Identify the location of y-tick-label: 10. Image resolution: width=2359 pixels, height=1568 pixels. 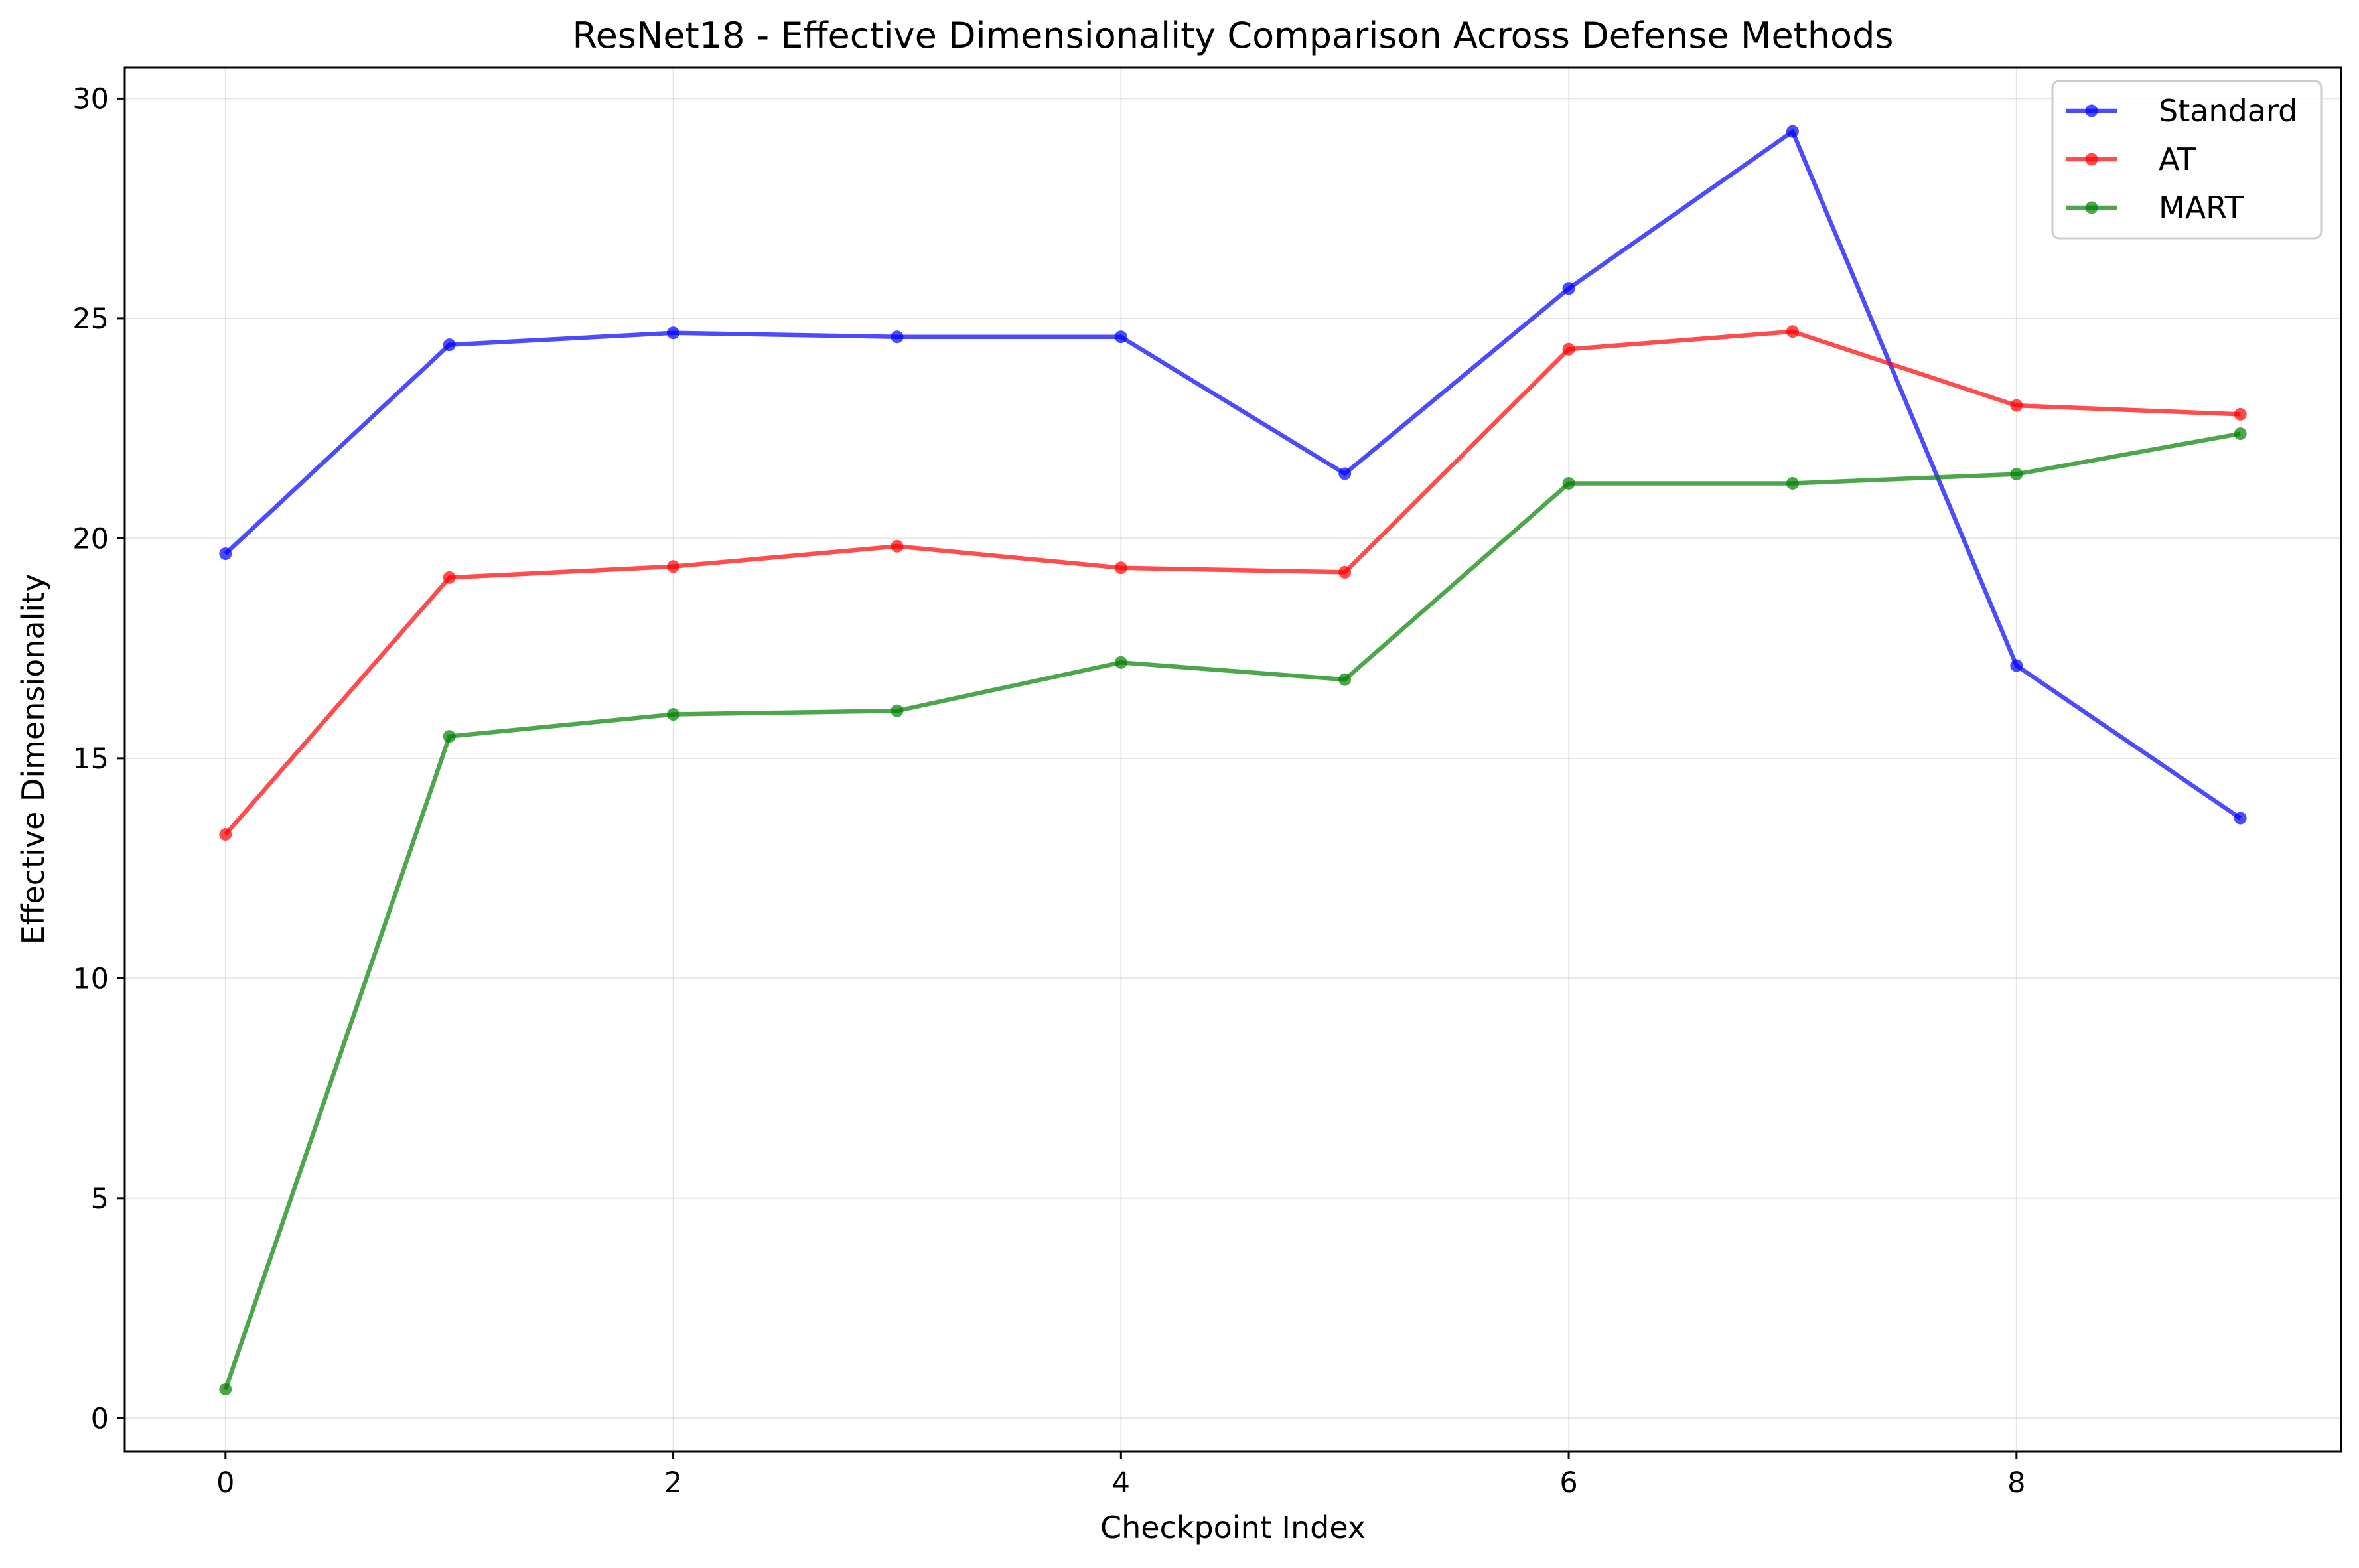
(90, 978).